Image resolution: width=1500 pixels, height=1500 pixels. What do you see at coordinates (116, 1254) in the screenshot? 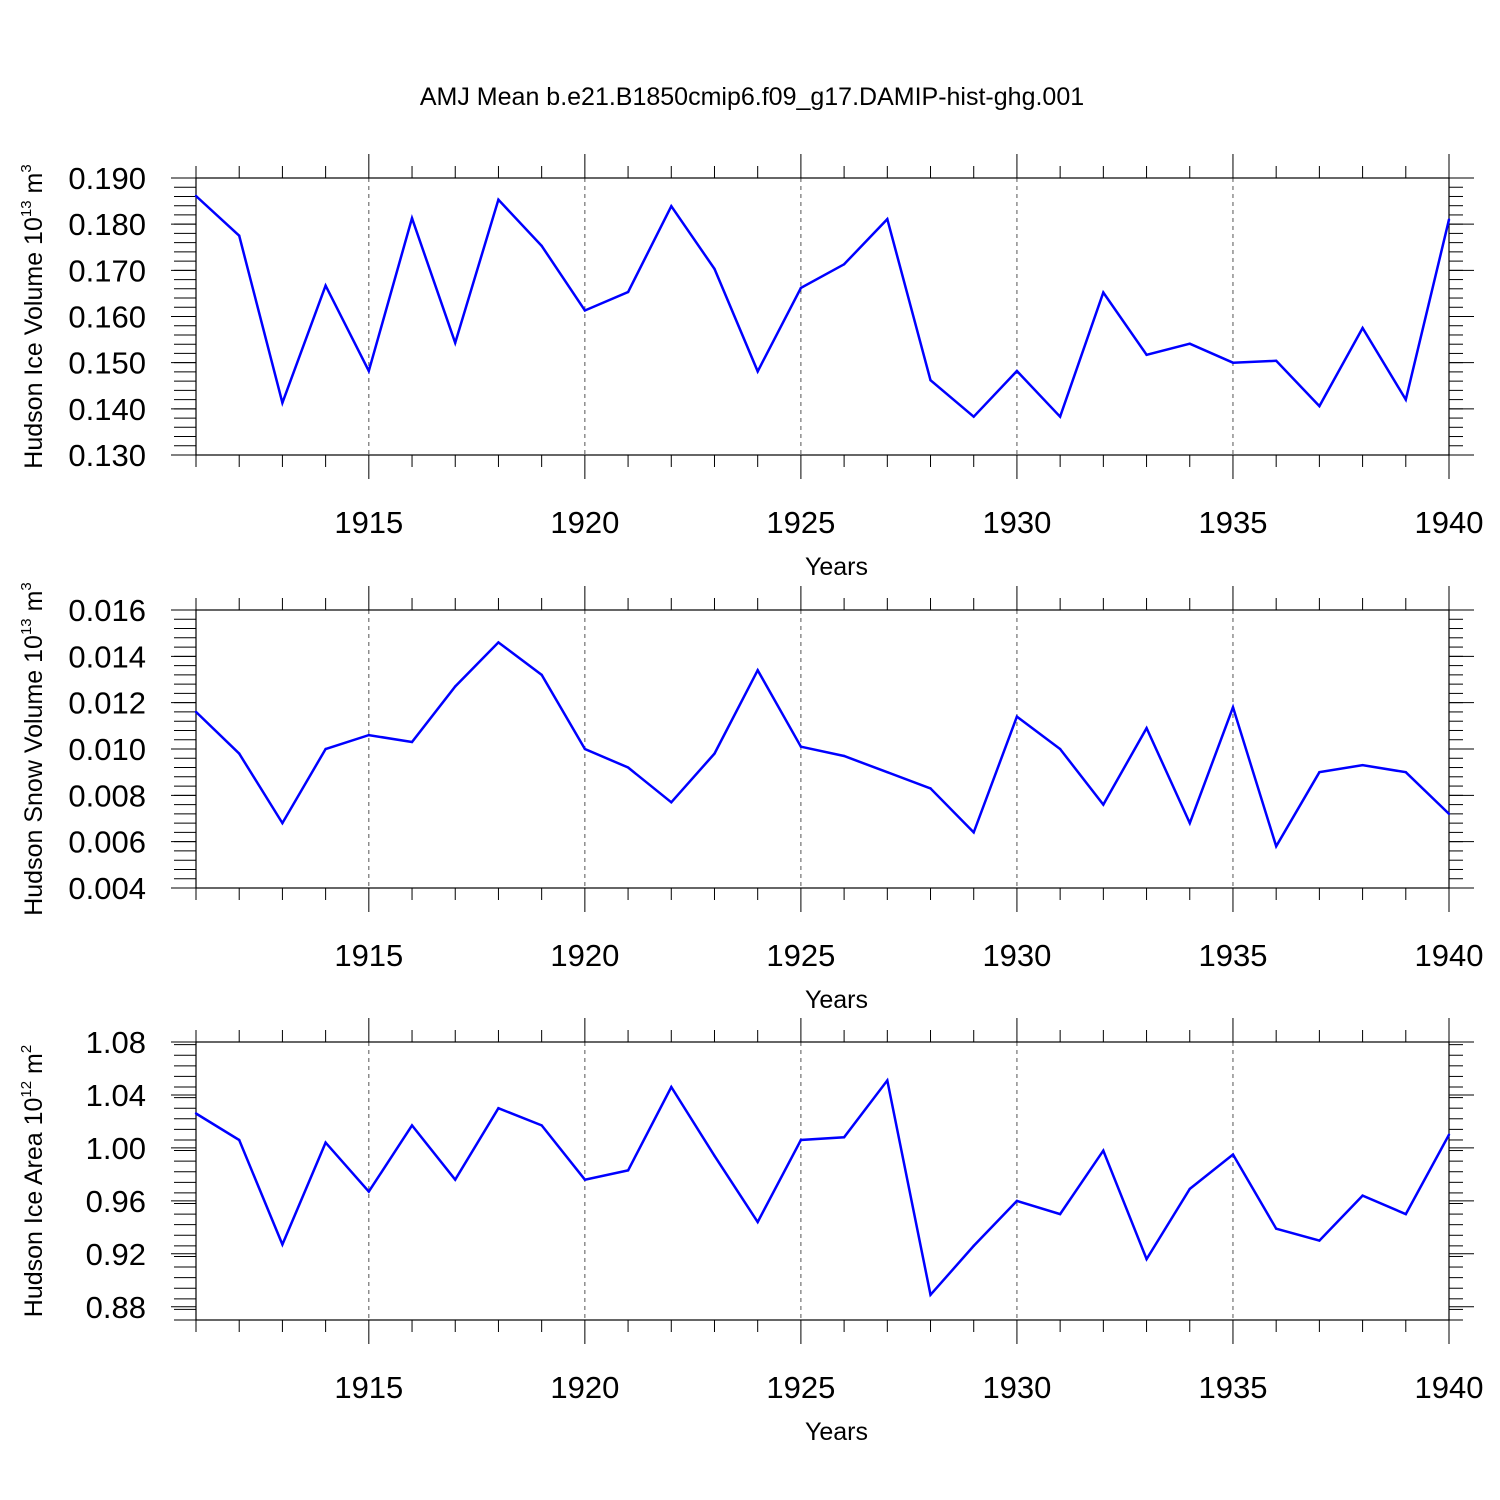
I see `y-tick-label: 0.92` at bounding box center [116, 1254].